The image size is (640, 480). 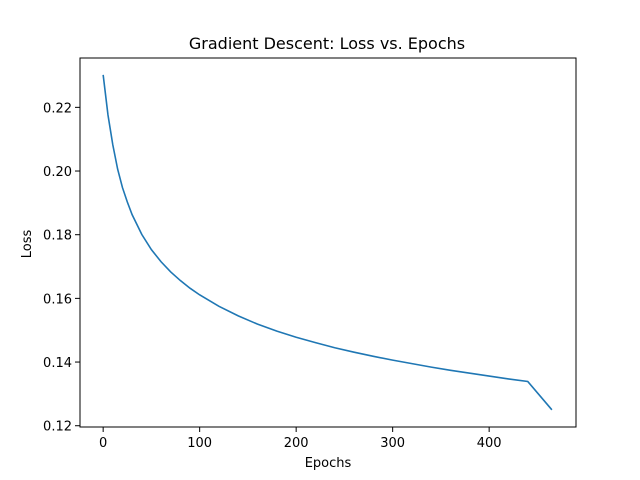 What do you see at coordinates (103, 443) in the screenshot?
I see `x-tick-label: 0` at bounding box center [103, 443].